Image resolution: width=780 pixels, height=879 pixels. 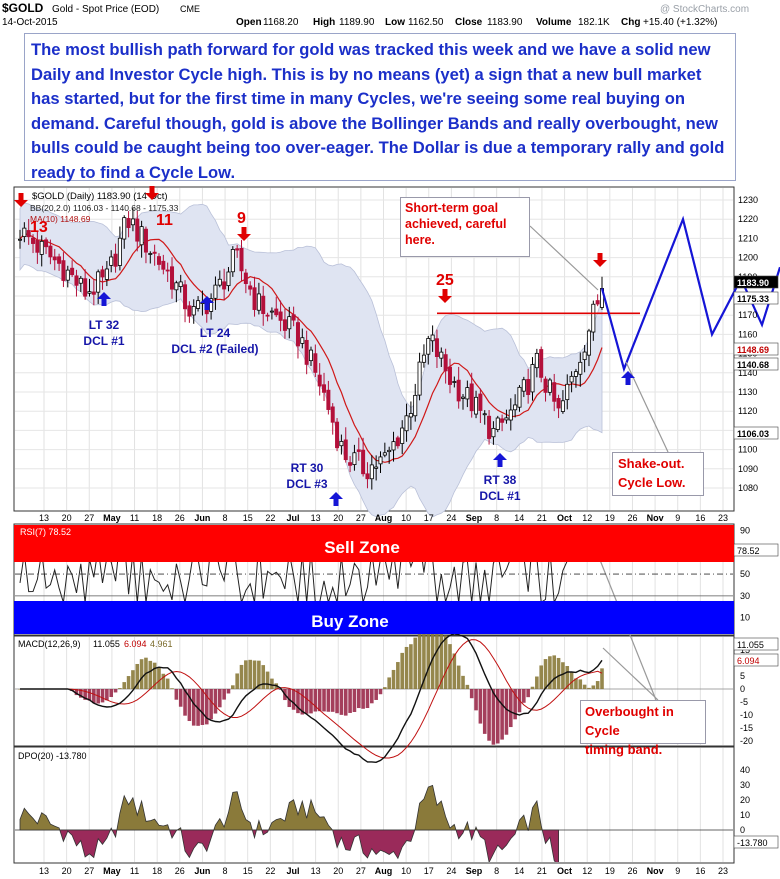 I want to click on low-arrow-2-shaft, so click(x=207, y=306).